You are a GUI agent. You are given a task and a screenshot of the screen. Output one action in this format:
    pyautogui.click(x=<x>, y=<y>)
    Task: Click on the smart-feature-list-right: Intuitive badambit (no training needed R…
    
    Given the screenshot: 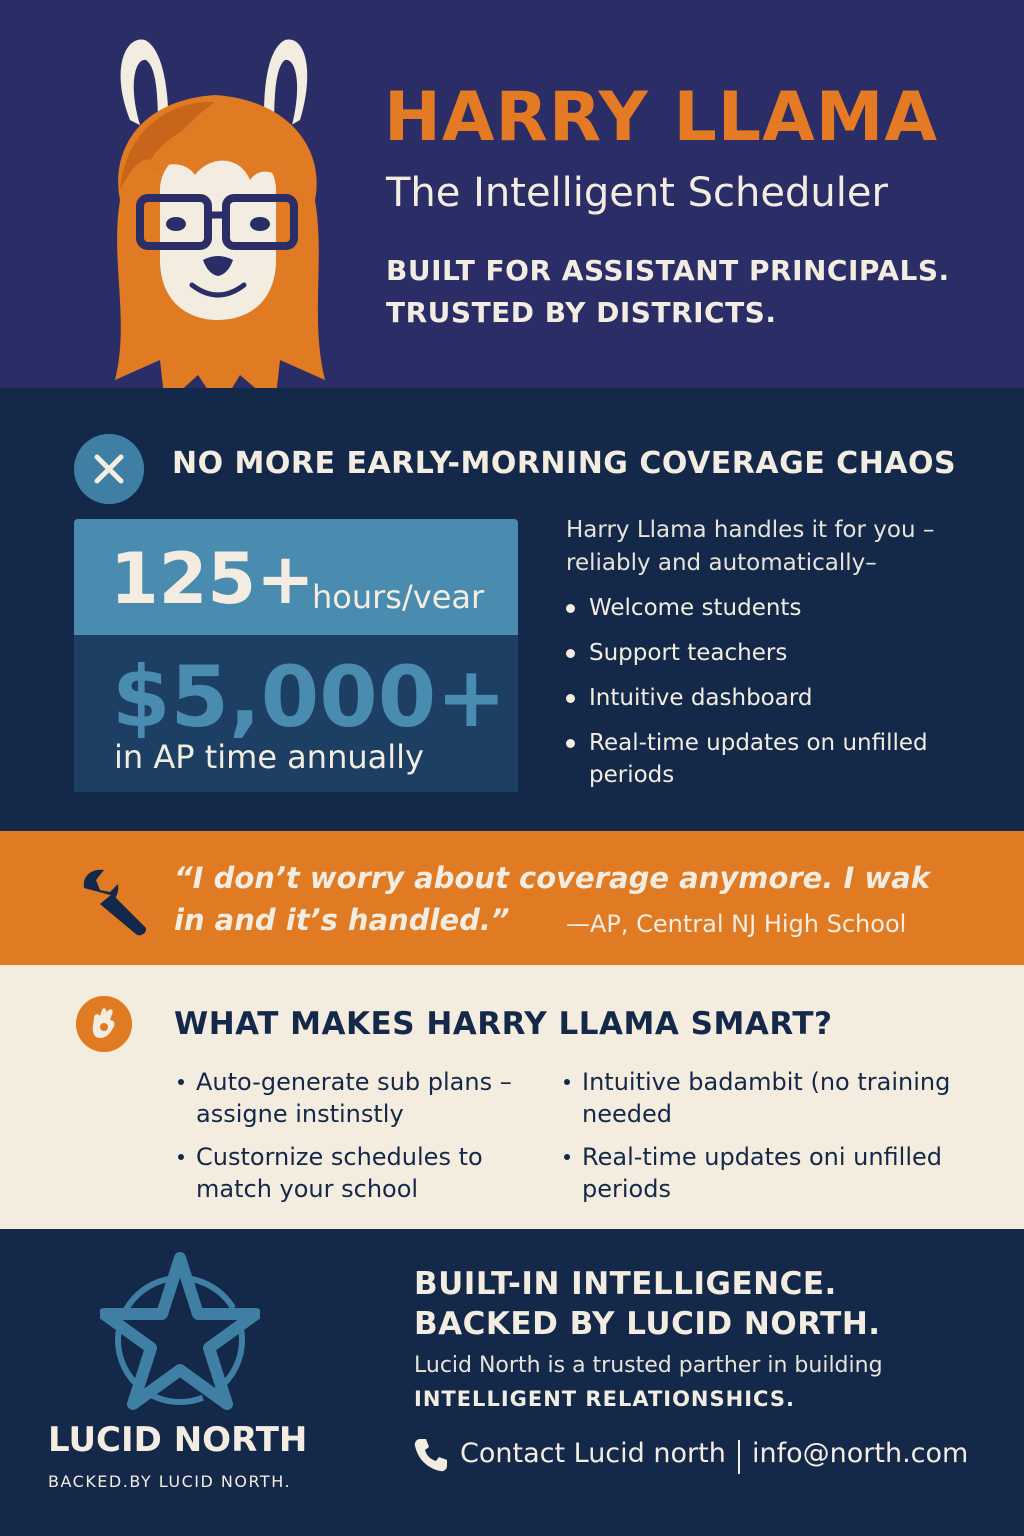 What is the action you would take?
    pyautogui.click(x=772, y=1141)
    